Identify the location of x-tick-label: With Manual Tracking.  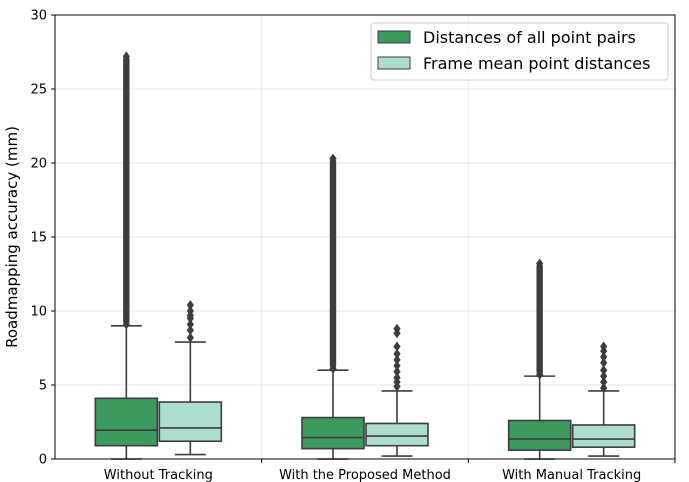
(571, 475).